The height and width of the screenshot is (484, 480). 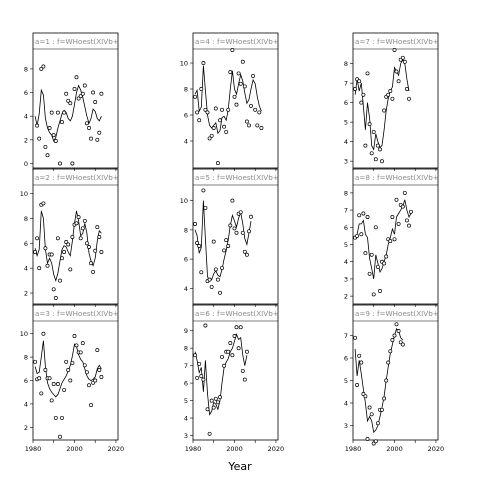 What do you see at coordinates (69, 237) in the screenshot?
I see `panel-a2: a=2 : f=WHoest(XIVb+1 2 4 6 8 10` at bounding box center [69, 237].